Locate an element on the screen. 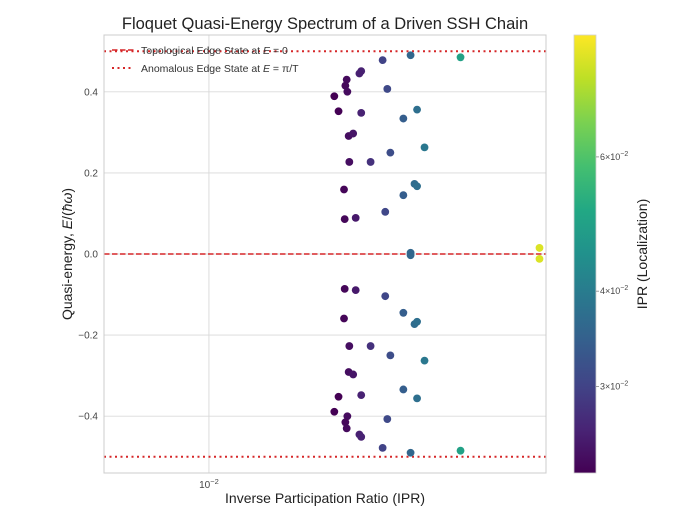  y-axis-ticks: 0.4 0.2 0.0 −0.2 −0.4 is located at coordinates (88, 254).